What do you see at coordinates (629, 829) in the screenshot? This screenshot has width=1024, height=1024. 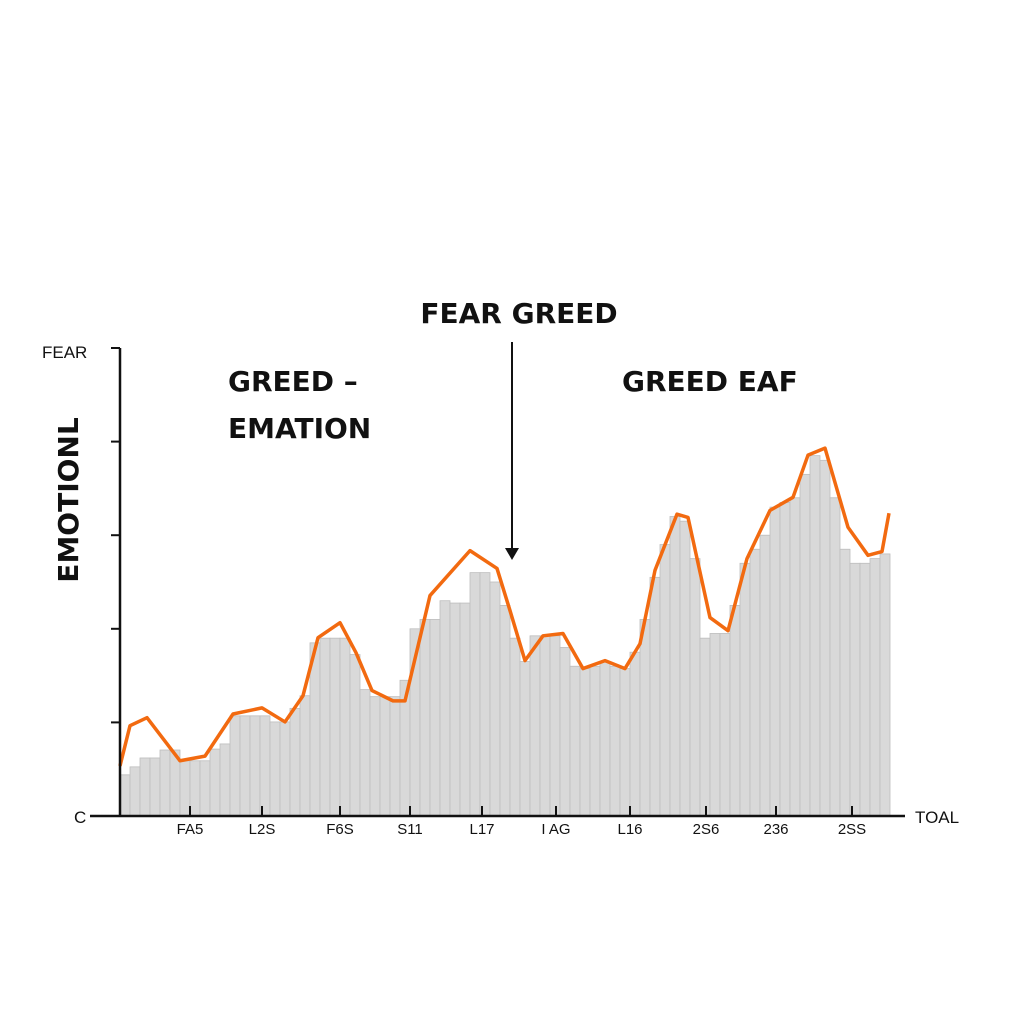 I see `x-tick-label: L16` at bounding box center [629, 829].